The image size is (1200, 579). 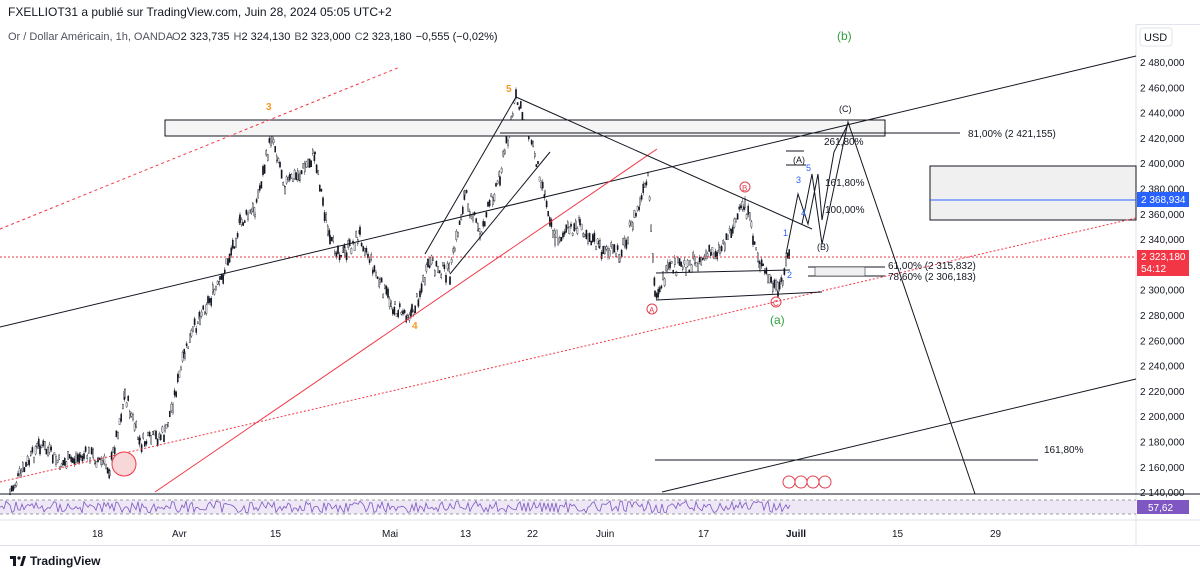 What do you see at coordinates (1162, 417) in the screenshot?
I see `price-tick-label: 2 200,000` at bounding box center [1162, 417].